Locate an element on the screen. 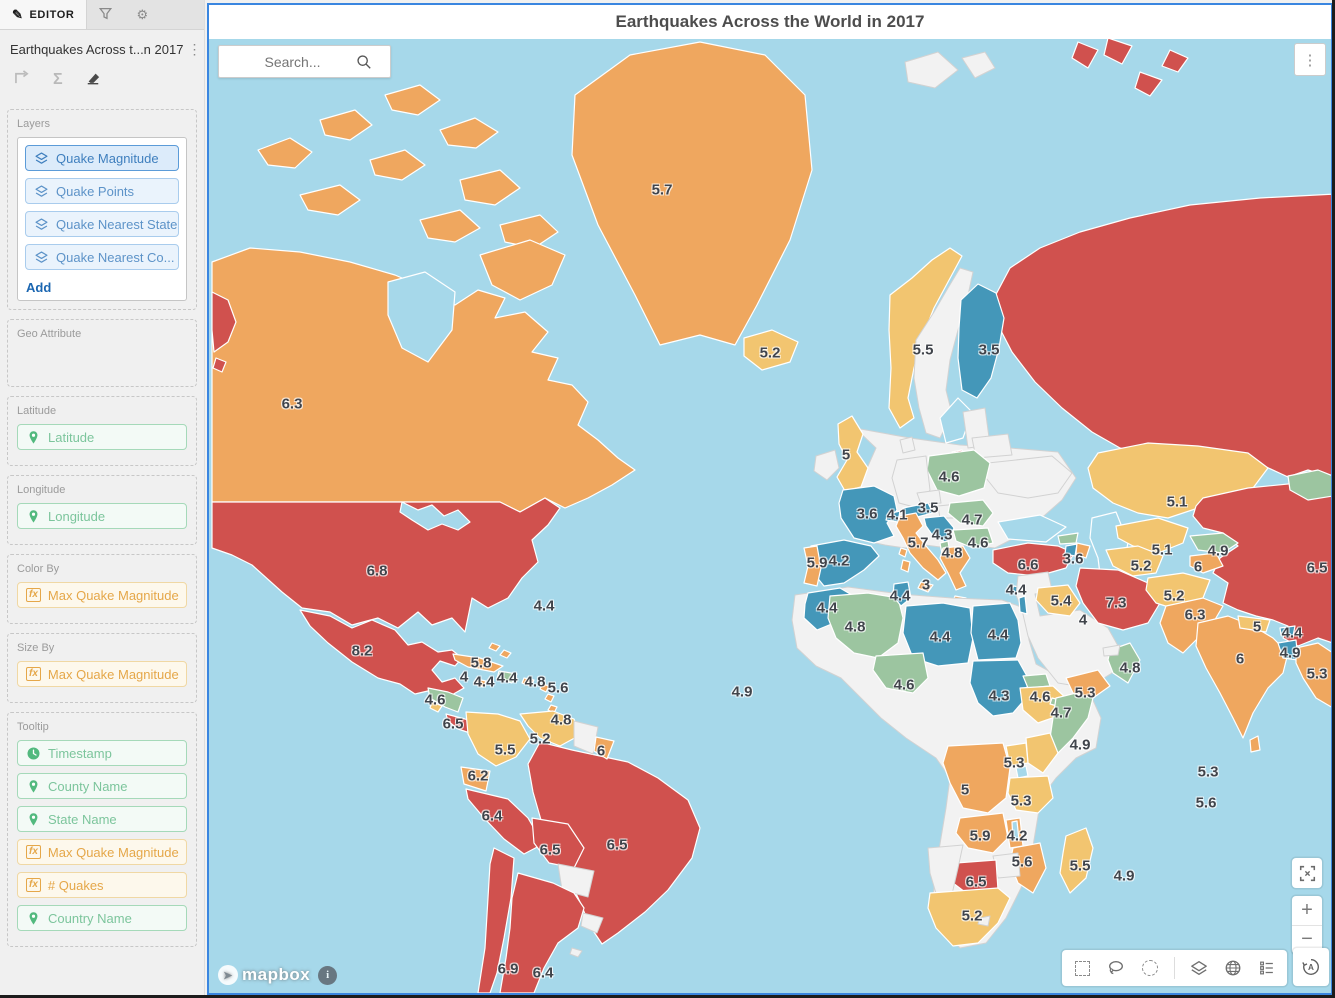 Image resolution: width=1335 pixels, height=998 pixels. longitude-field: Longitude is located at coordinates (102, 516).